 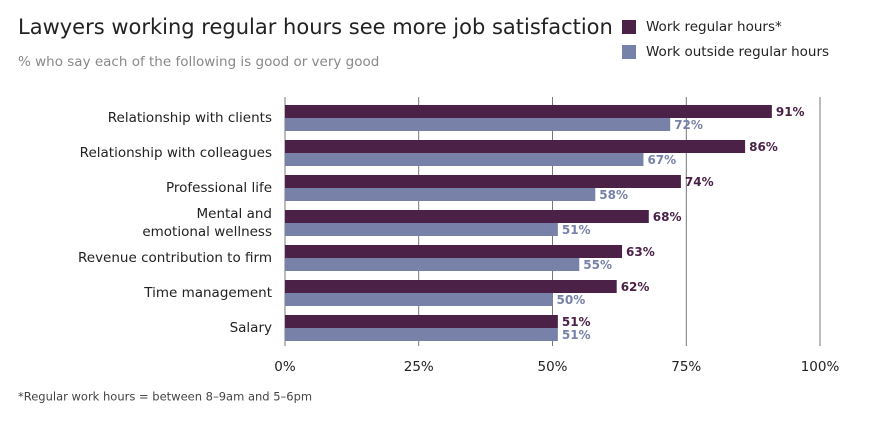 What do you see at coordinates (175, 153) in the screenshot?
I see `y-tick-label: Relationship with colleagues` at bounding box center [175, 153].